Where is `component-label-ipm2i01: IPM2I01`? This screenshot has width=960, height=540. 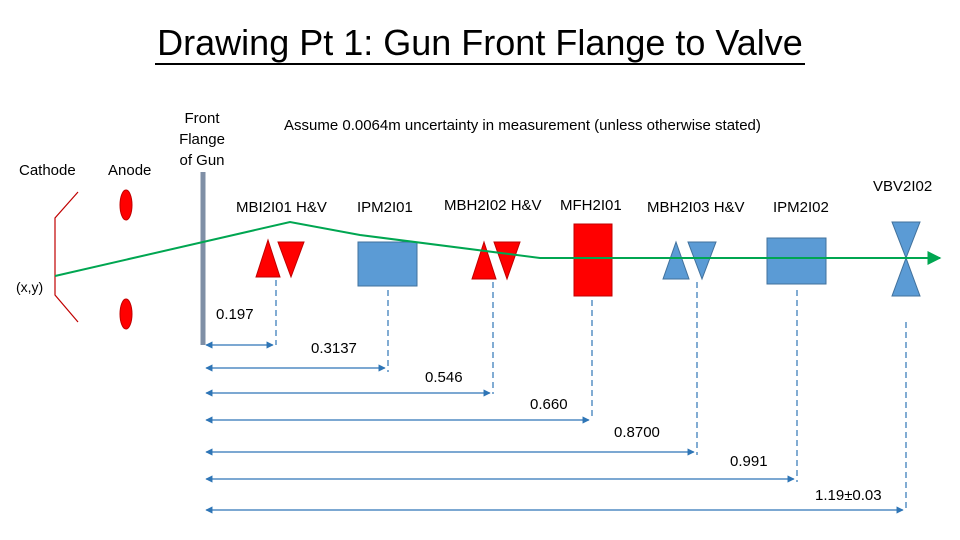 component-label-ipm2i01: IPM2I01 is located at coordinates (385, 207).